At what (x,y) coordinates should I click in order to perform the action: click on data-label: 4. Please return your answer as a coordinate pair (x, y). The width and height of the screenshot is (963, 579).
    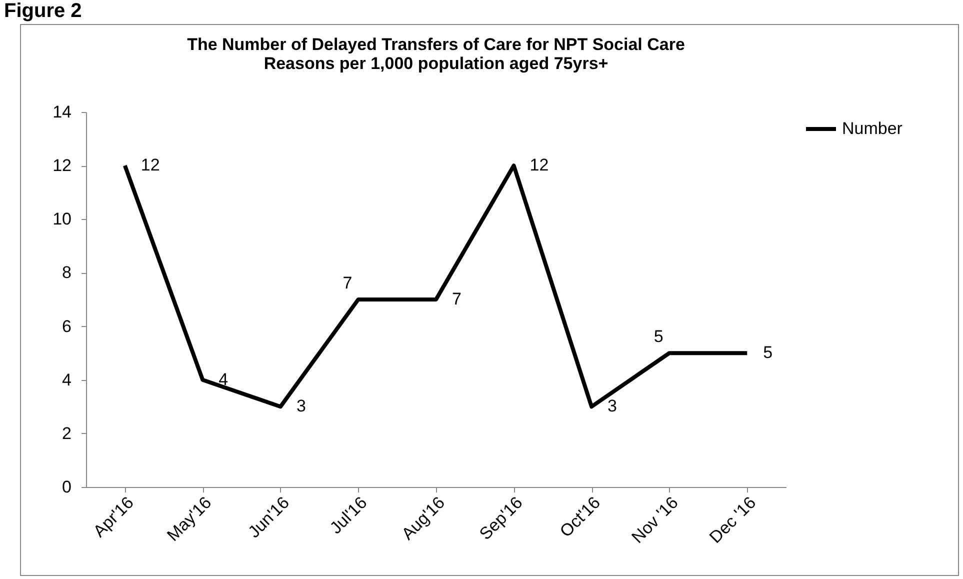
    Looking at the image, I should click on (223, 379).